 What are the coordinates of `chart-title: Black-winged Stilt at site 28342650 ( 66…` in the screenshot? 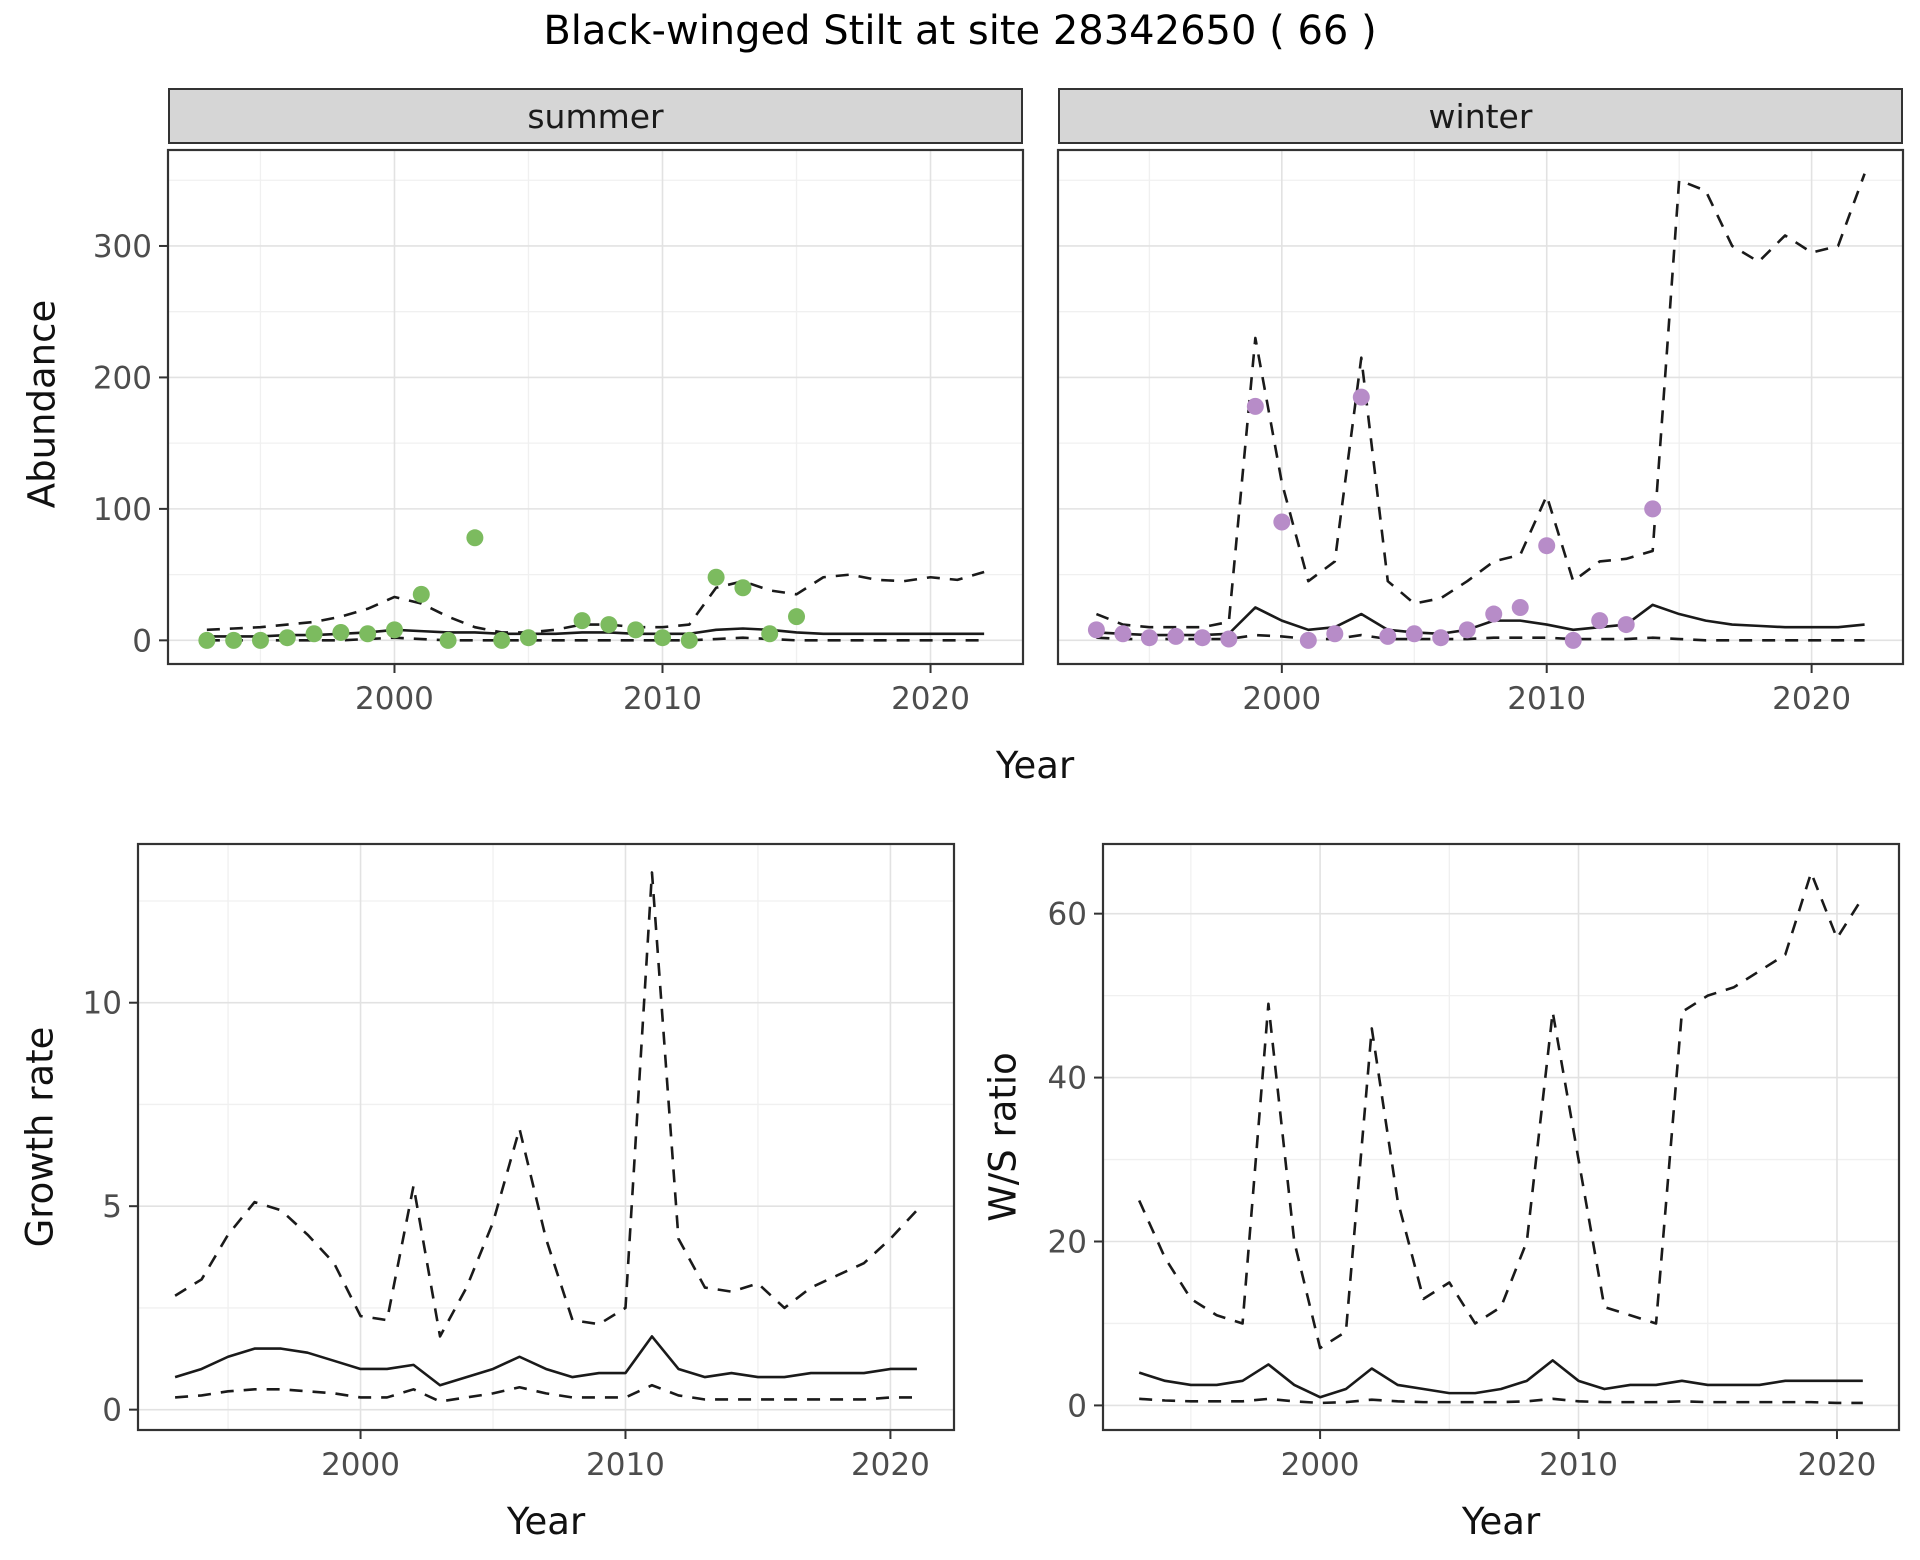 It's located at (960, 31).